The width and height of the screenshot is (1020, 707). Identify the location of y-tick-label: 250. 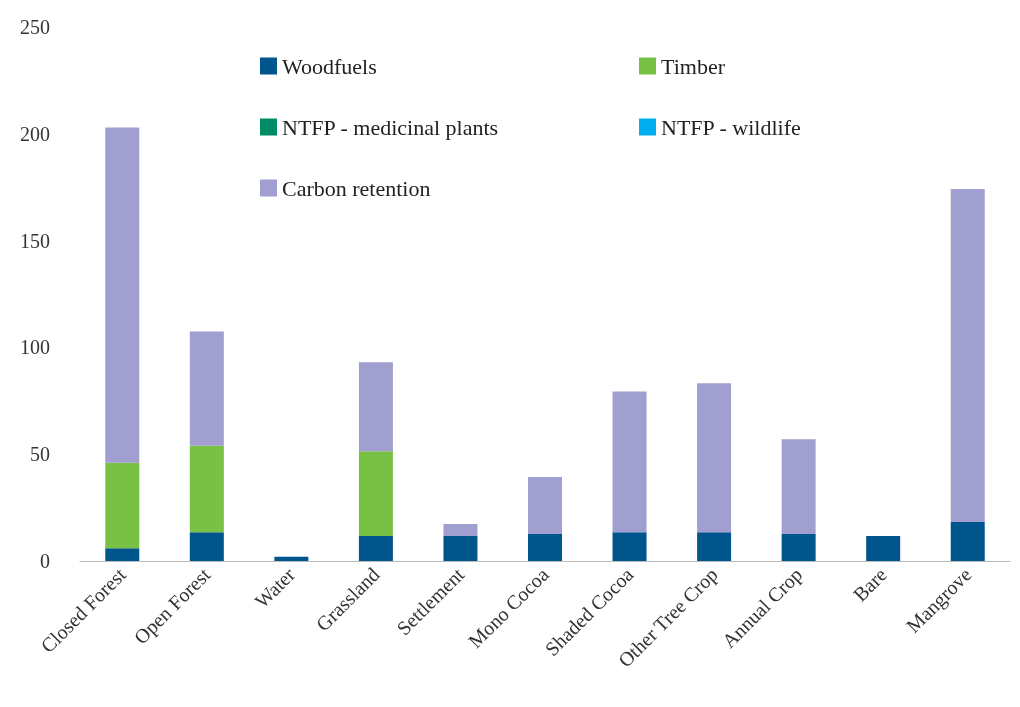
(35, 27).